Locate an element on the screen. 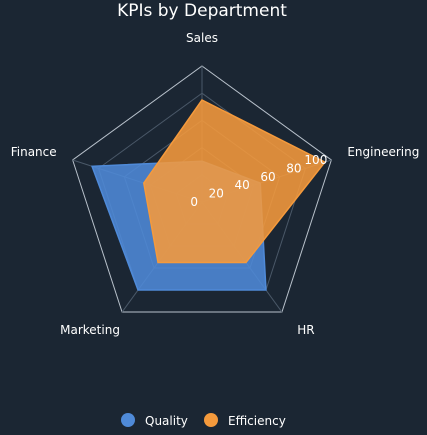 The width and height of the screenshot is (427, 435). legend-item-efficiency: Efficiency is located at coordinates (245, 420).